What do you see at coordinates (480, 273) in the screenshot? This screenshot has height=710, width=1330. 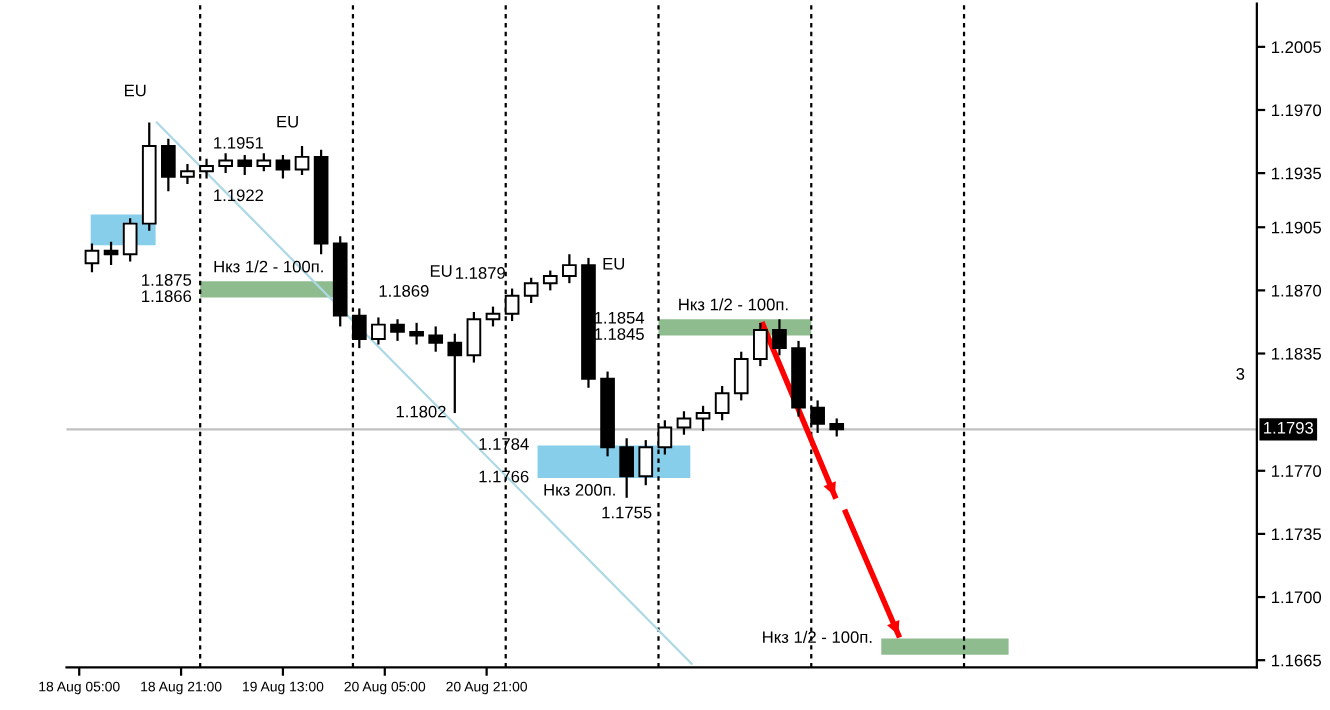 I see `annotation: 1.1879` at bounding box center [480, 273].